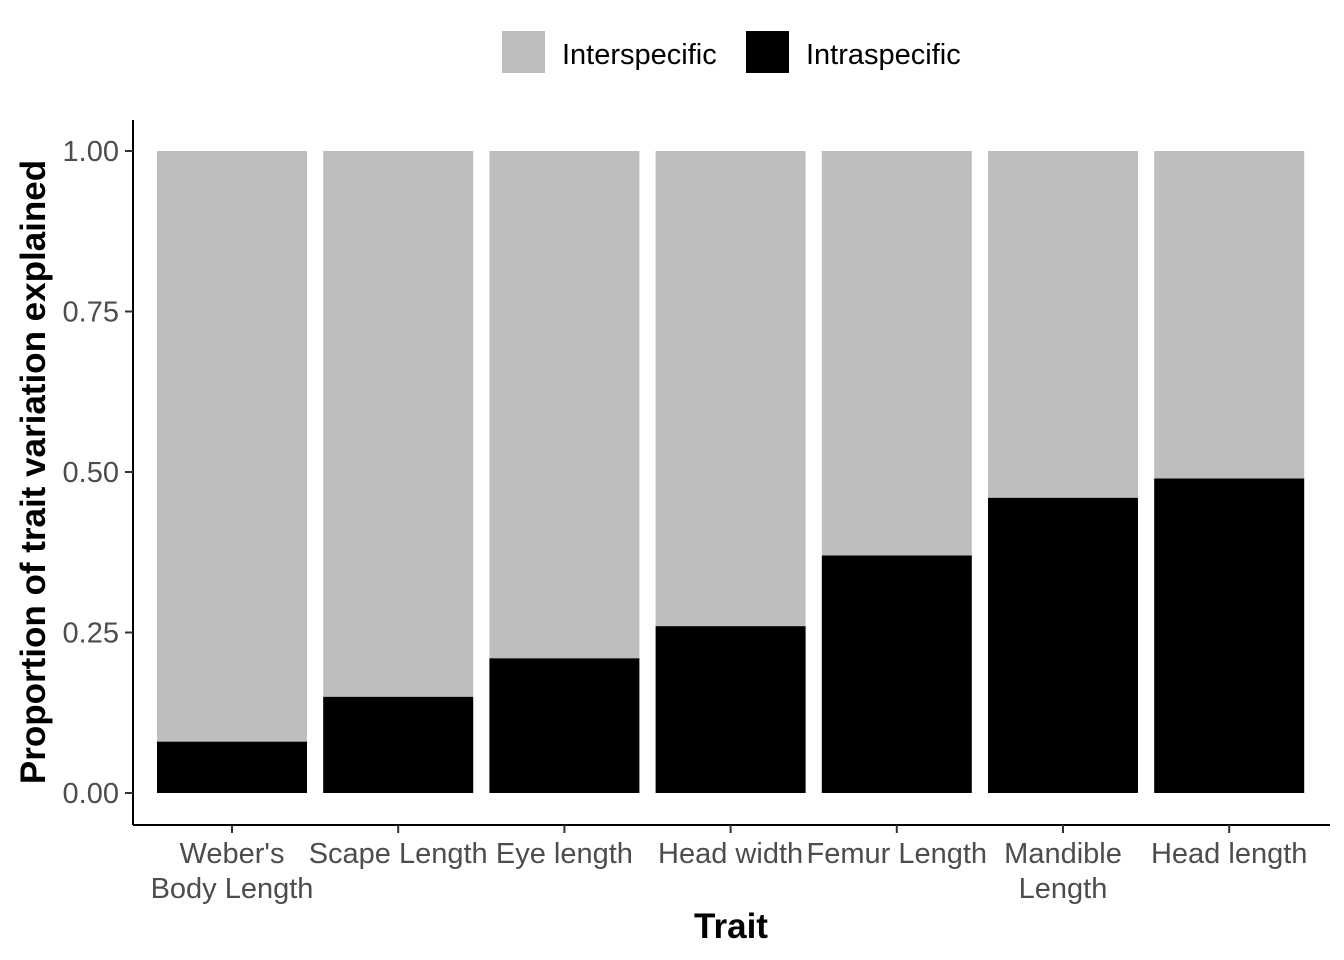  Describe the element at coordinates (730, 854) in the screenshot. I see `x-tick-label: Head width` at that location.